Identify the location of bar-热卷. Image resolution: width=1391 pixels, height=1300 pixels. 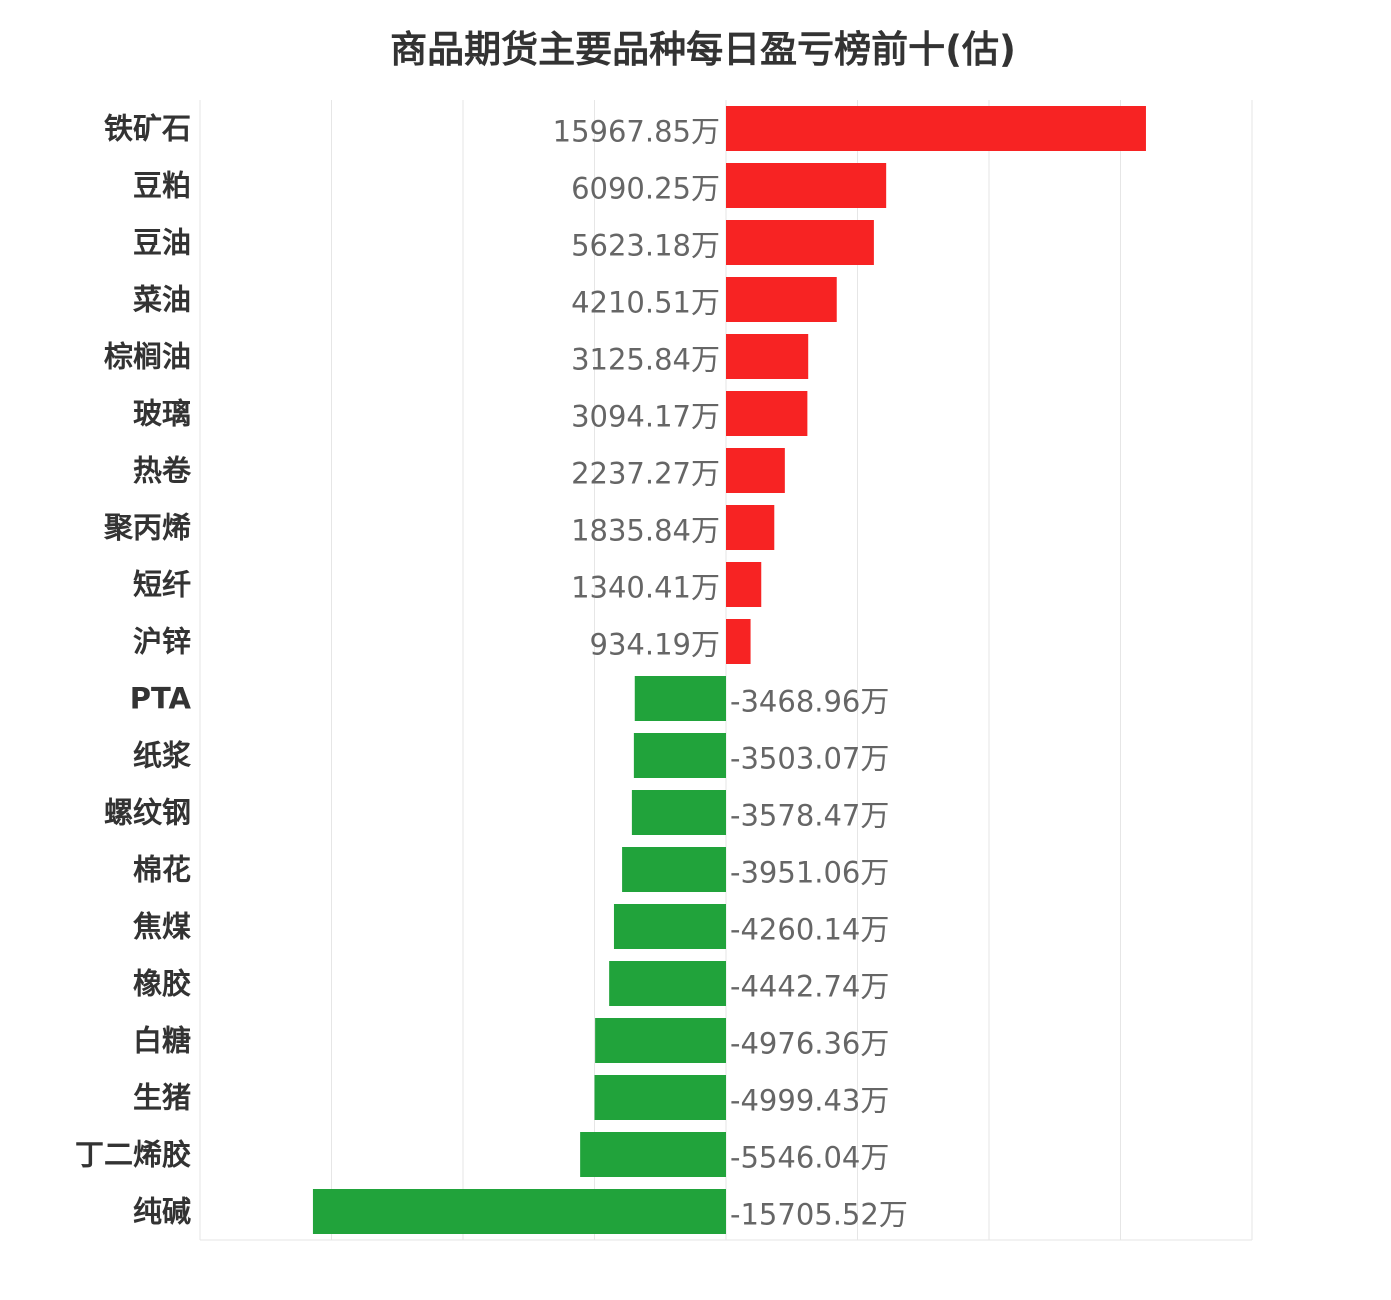
(755, 470).